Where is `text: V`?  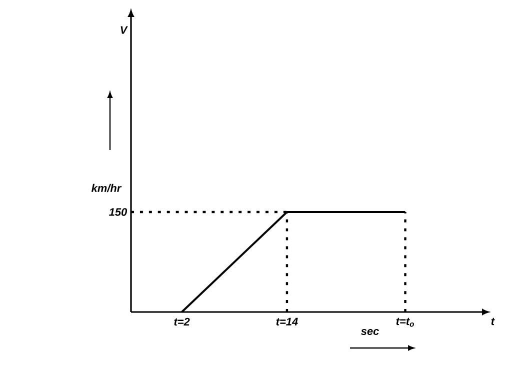 text: V is located at coordinates (124, 30).